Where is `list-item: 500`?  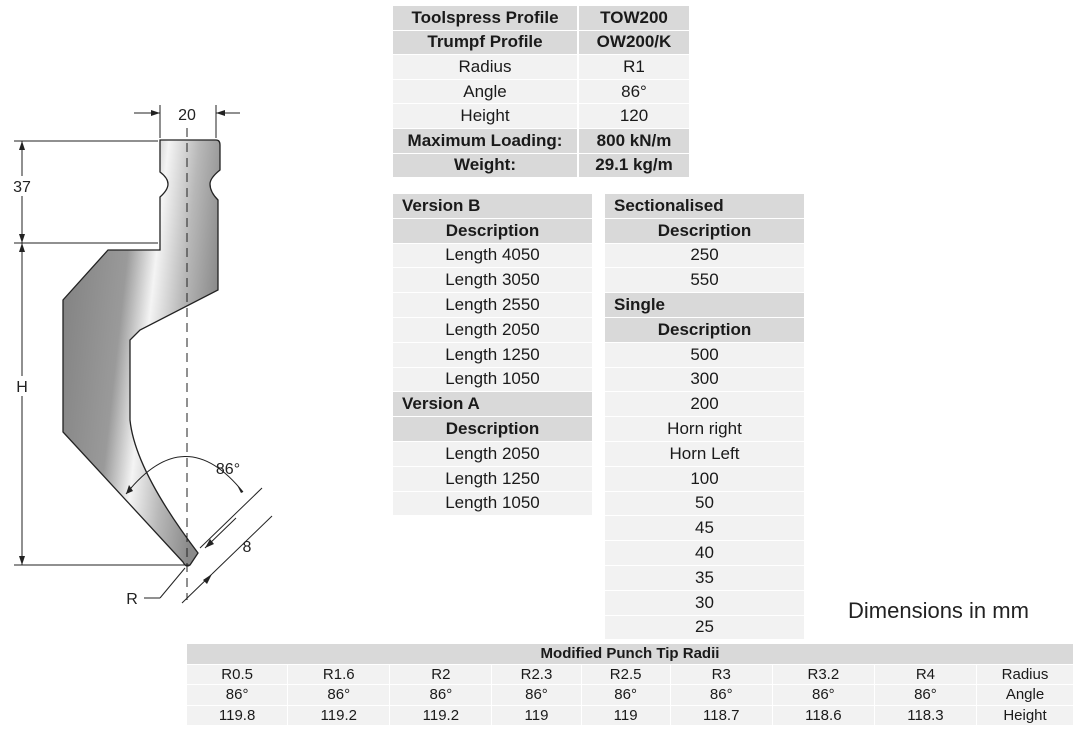
list-item: 500 is located at coordinates (704, 355).